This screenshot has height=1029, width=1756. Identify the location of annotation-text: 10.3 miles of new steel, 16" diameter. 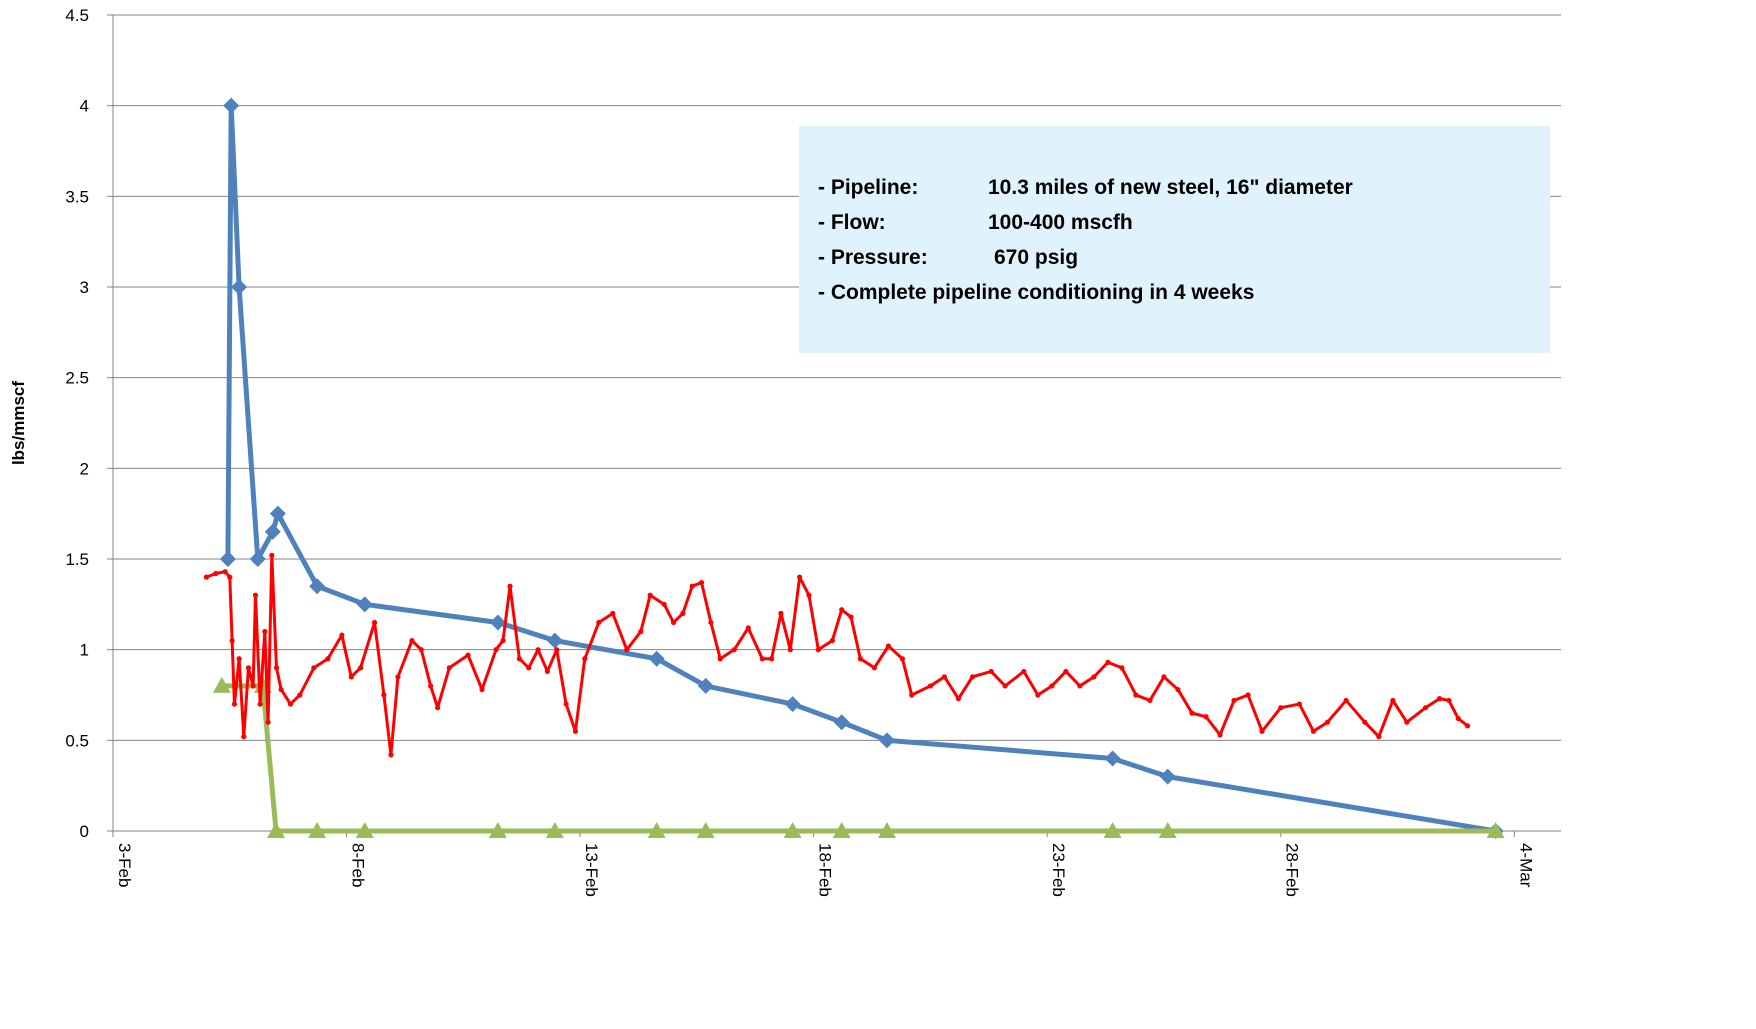
(1170, 187).